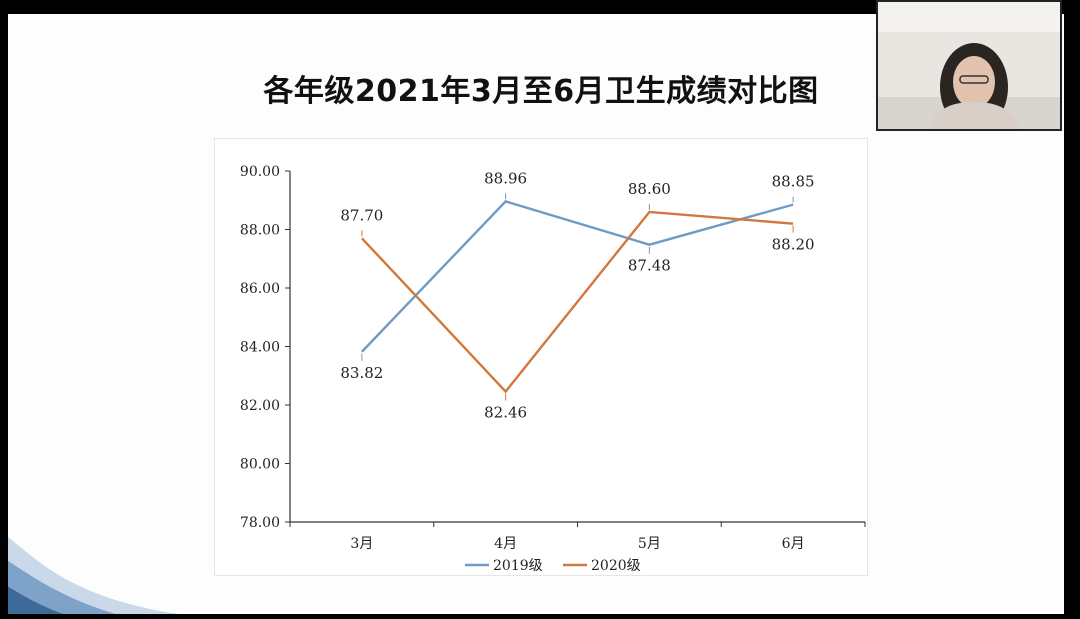 Image resolution: width=1080 pixels, height=619 pixels. Describe the element at coordinates (361, 215) in the screenshot. I see `data-label: 87.70` at that location.